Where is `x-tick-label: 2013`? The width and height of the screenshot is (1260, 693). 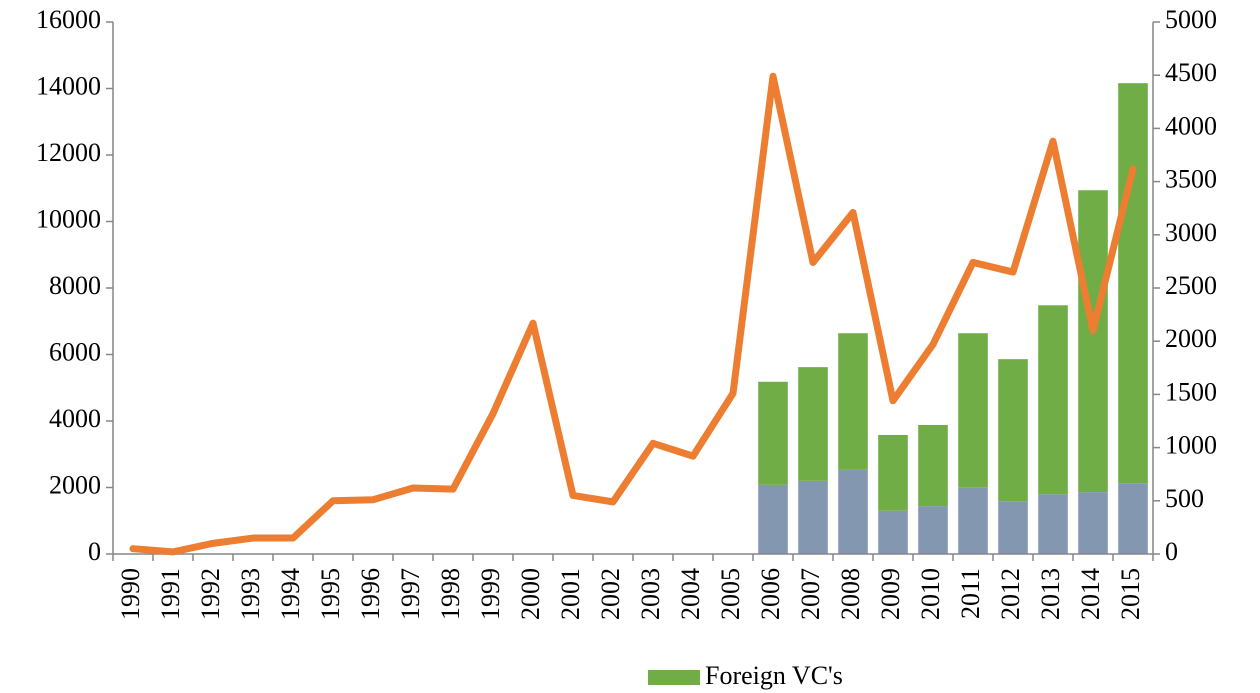
x-tick-label: 2013 is located at coordinates (1050, 594).